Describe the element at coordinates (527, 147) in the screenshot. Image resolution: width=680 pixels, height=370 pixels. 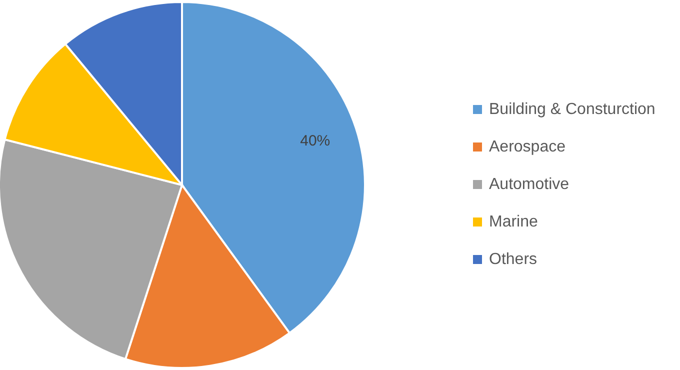
I see `legend-label: Aerospace` at that location.